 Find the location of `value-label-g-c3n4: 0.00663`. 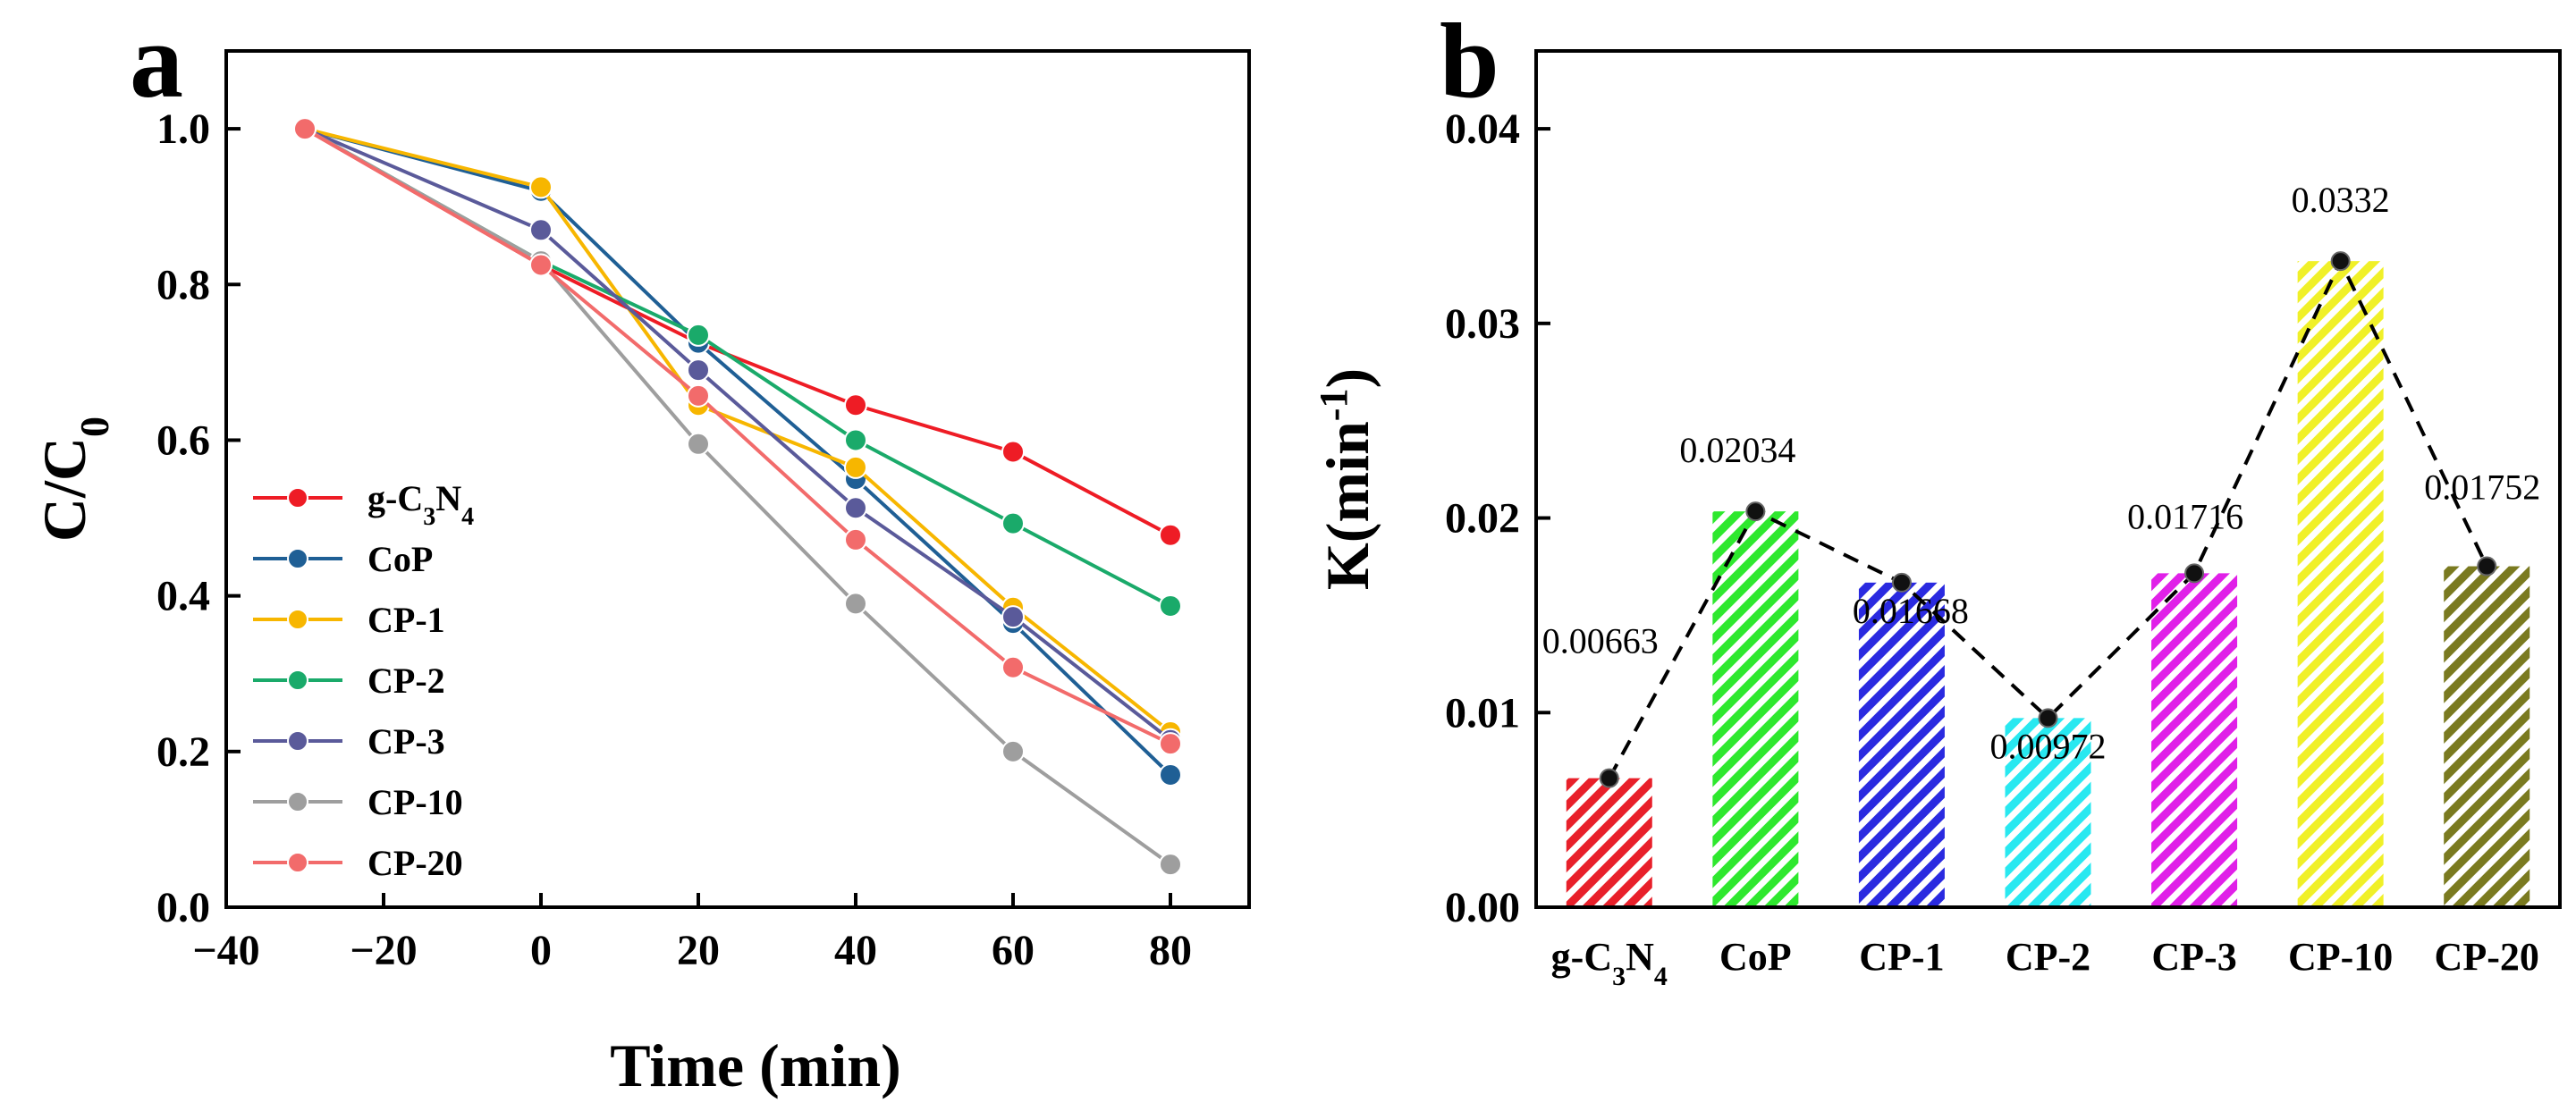

value-label-g-c3n4: 0.00663 is located at coordinates (1600, 641).